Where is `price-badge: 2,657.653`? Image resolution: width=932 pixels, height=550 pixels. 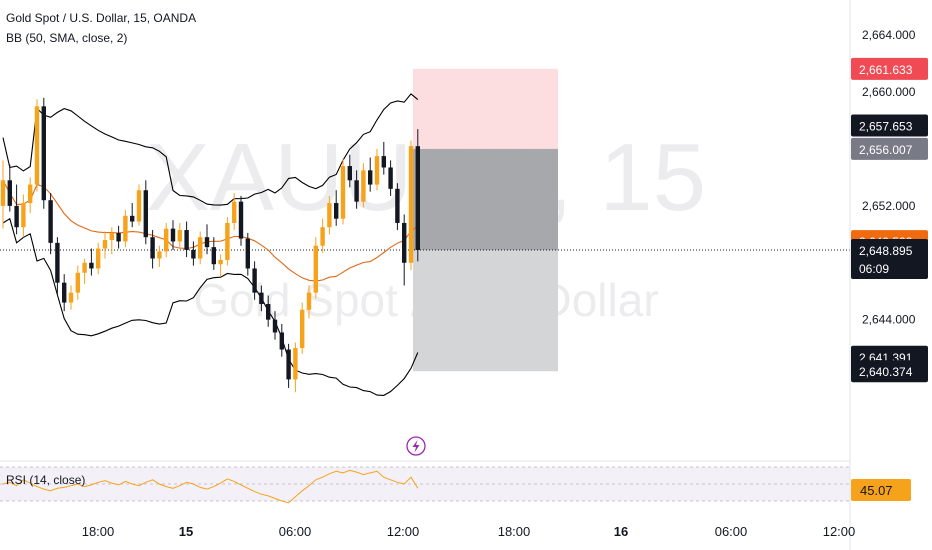 price-badge: 2,657.653 is located at coordinates (889, 125).